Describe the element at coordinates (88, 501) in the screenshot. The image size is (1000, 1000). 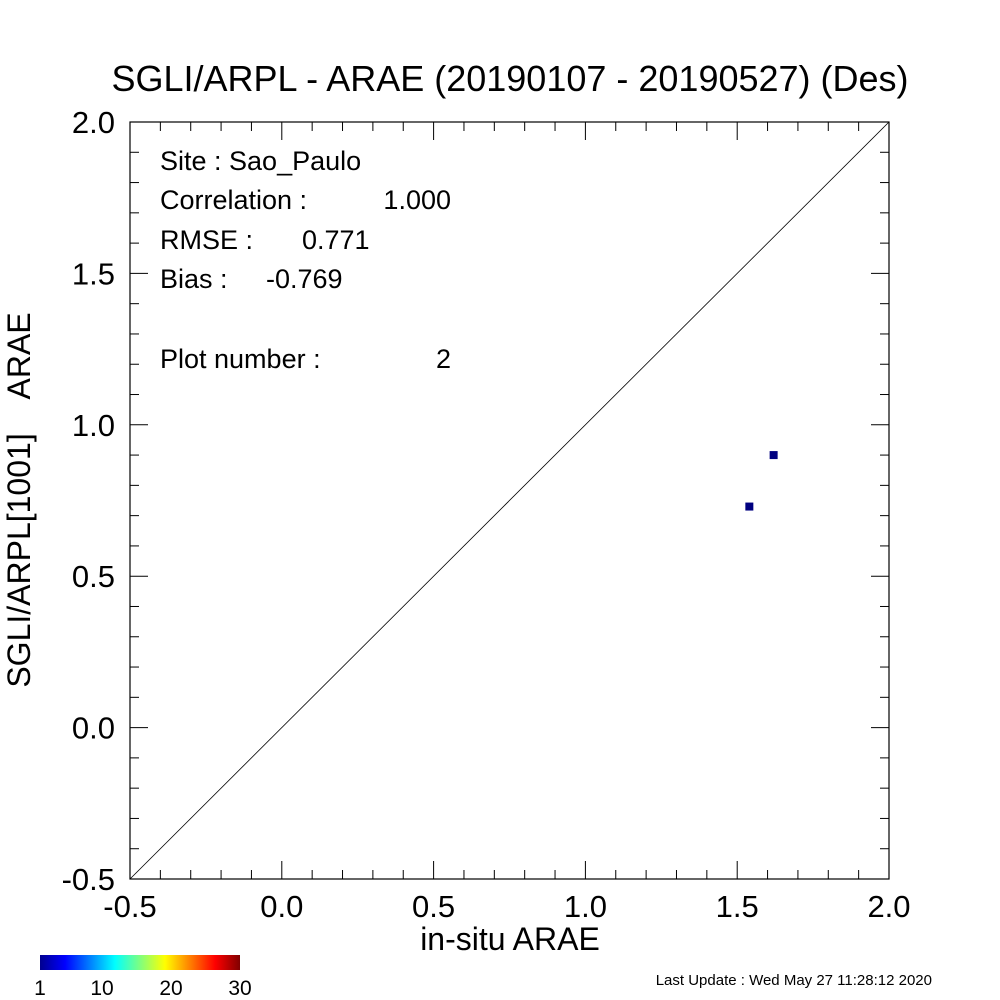
I see `y-axis-tick-labels: -0.5 0.0 0.5 1.0 1.5 2.0` at that location.